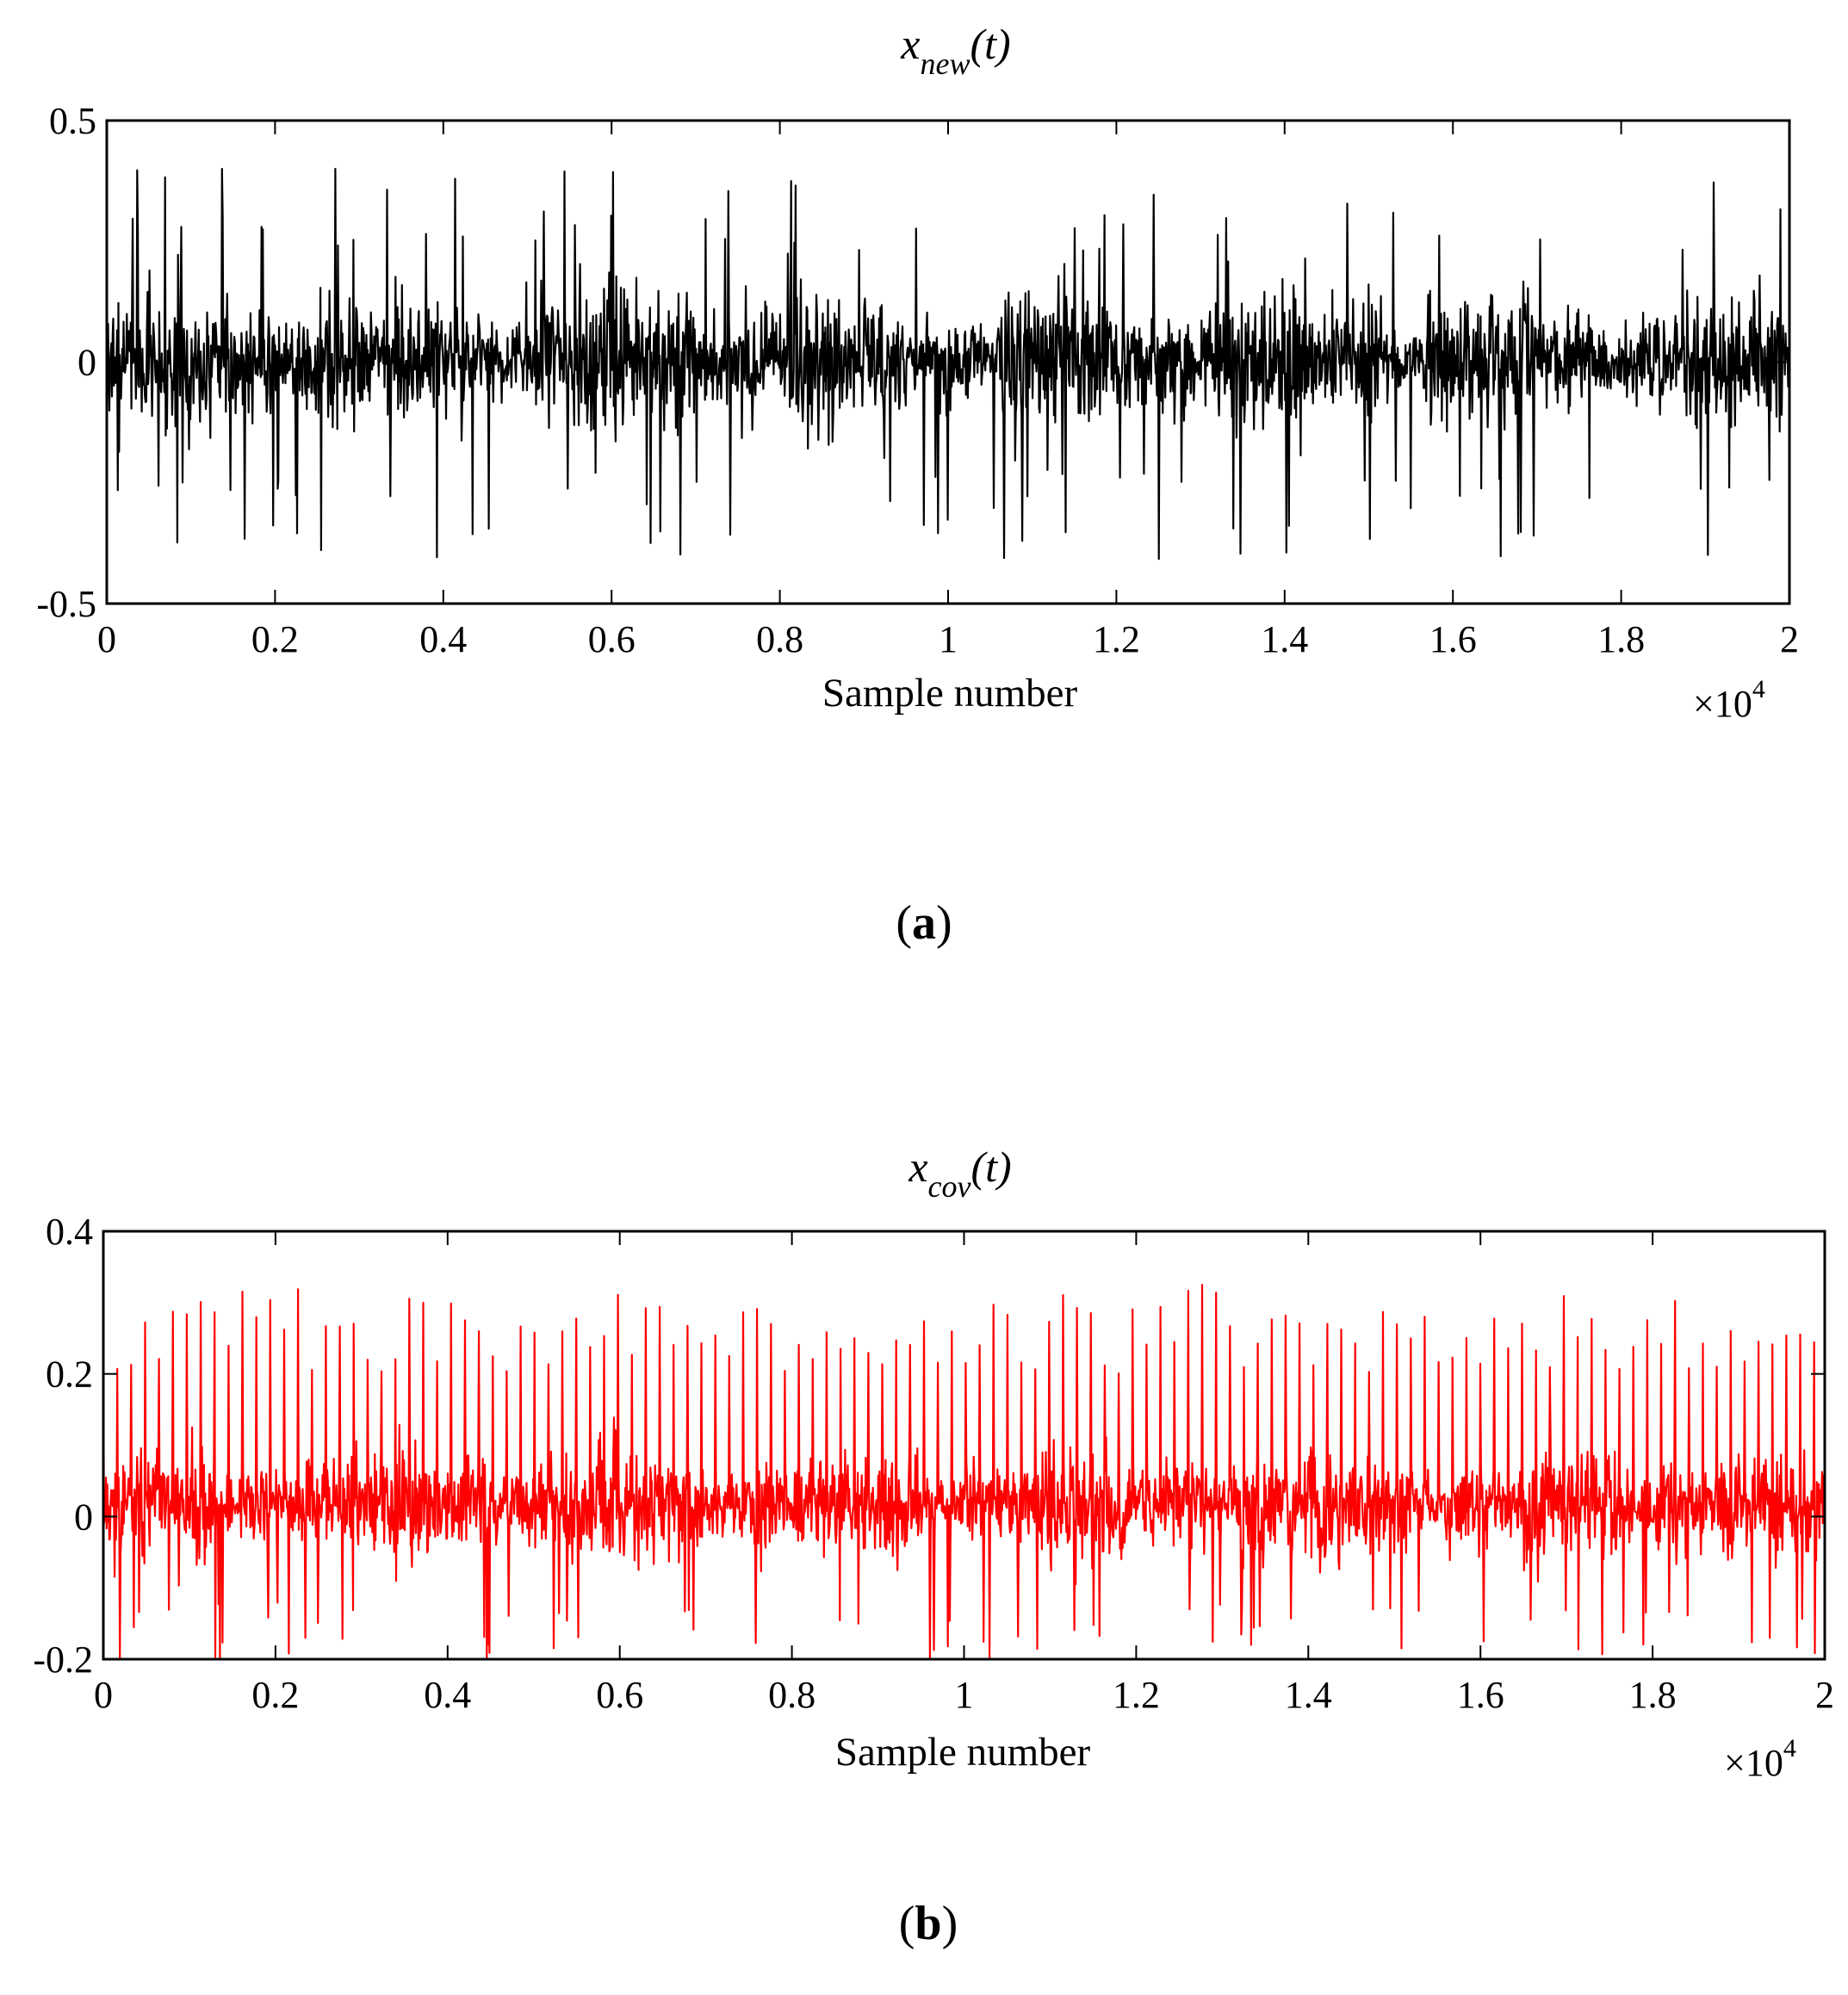 The width and height of the screenshot is (1848, 1995). Describe the element at coordinates (917, 1167) in the screenshot. I see `title-base-b: x` at that location.